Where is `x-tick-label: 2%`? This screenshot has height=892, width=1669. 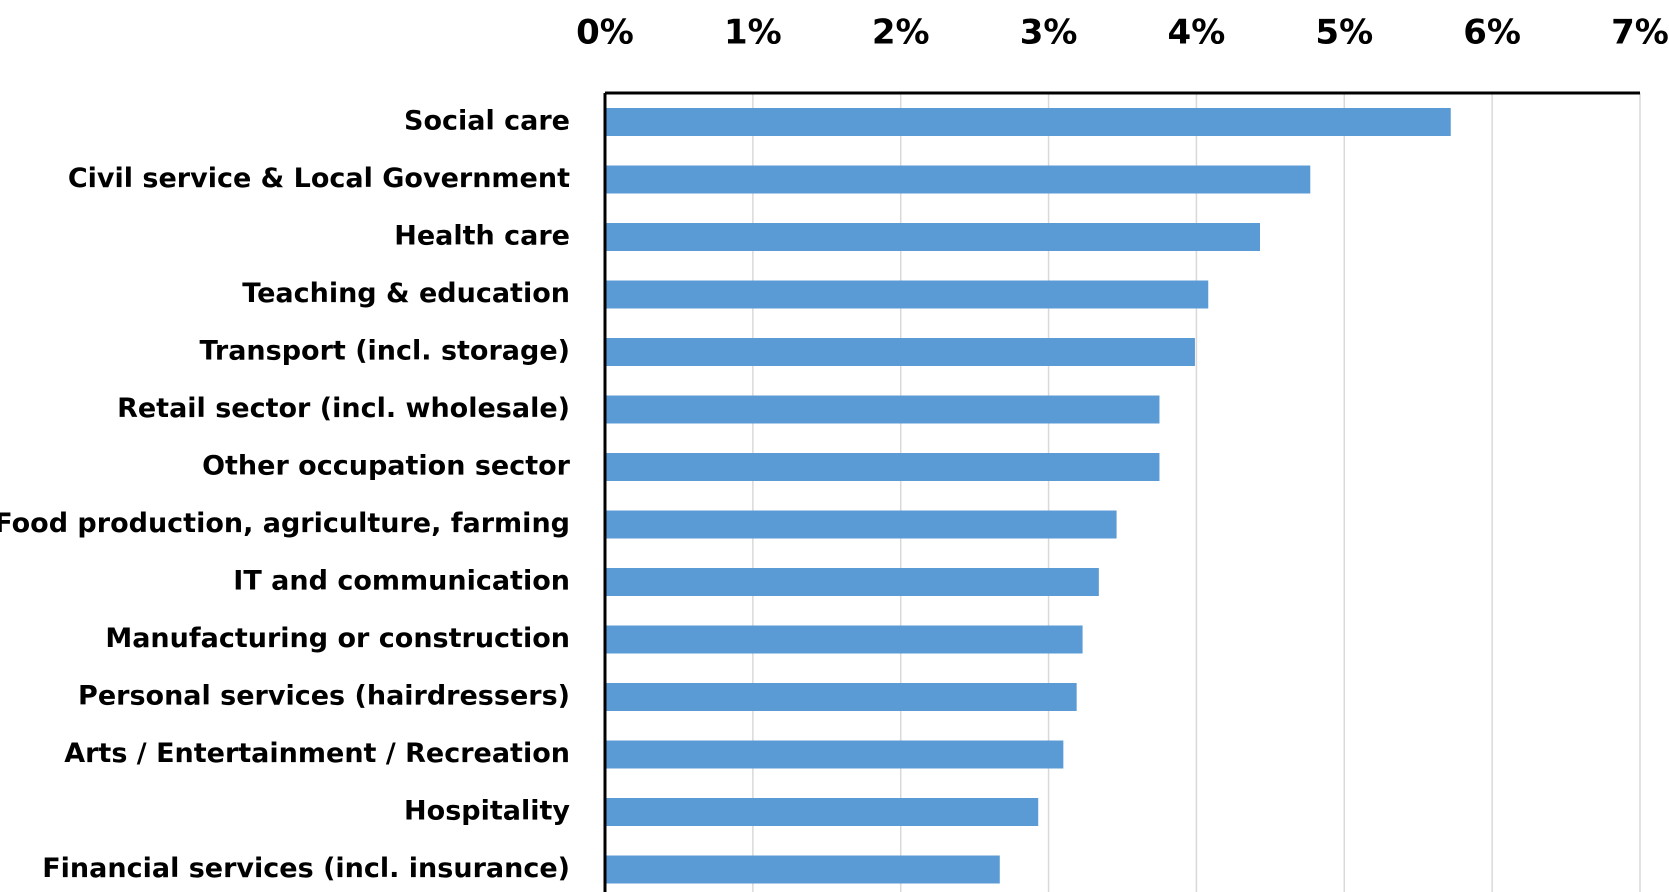
x-tick-label: 2% is located at coordinates (901, 33).